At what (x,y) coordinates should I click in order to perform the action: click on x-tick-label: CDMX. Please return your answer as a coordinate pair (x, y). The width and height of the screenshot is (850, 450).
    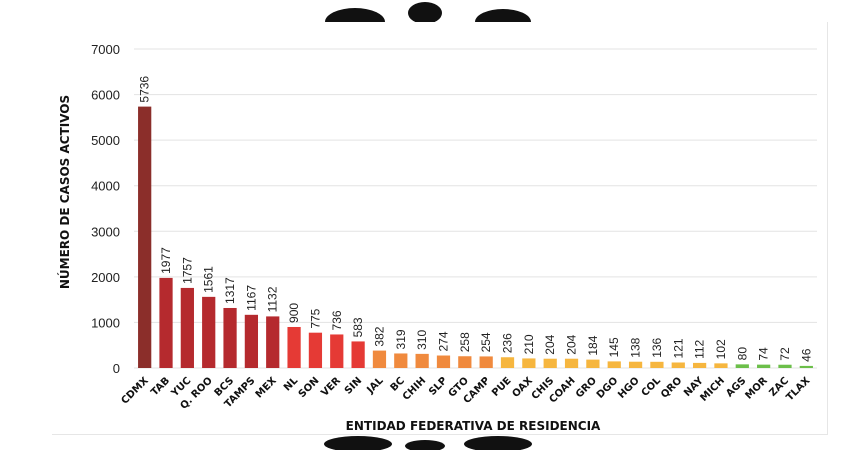
    Looking at the image, I should click on (135, 391).